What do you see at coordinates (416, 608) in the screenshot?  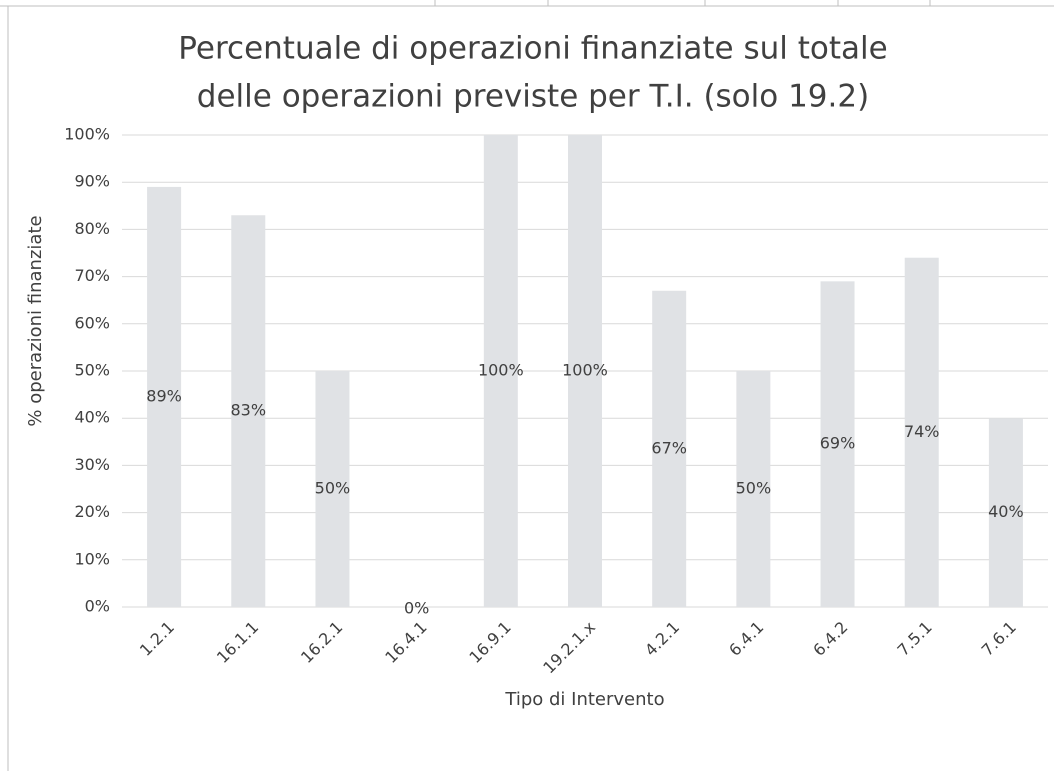 I see `data-label: 0%` at bounding box center [416, 608].